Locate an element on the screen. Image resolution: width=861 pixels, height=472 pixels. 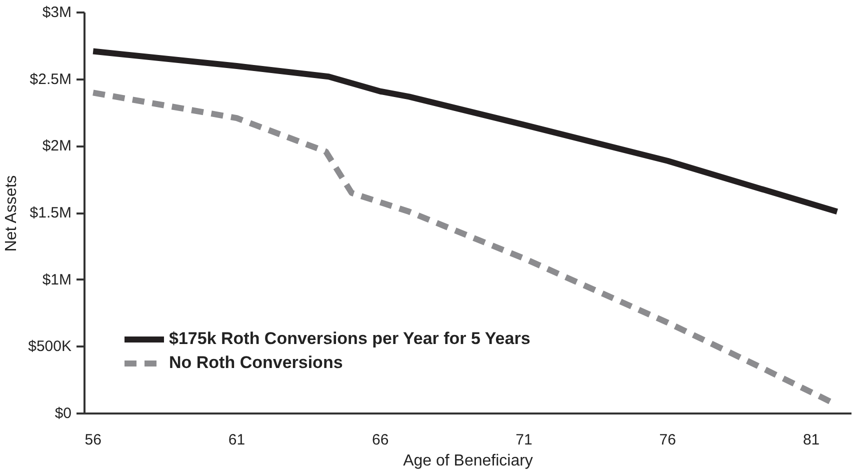
x-axis-title: Age of Beneficiary is located at coordinates (468, 461).